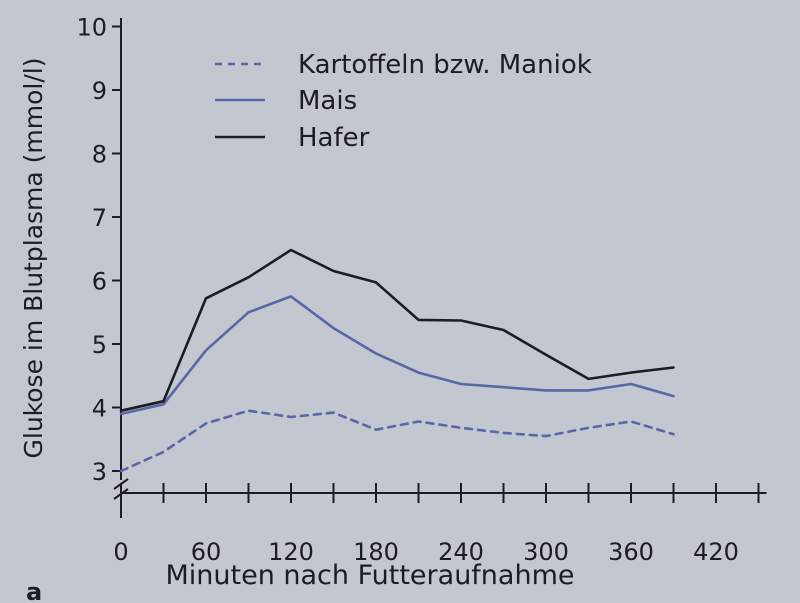 The height and width of the screenshot is (603, 800). Describe the element at coordinates (631, 552) in the screenshot. I see `x-tick-label: 360` at that location.